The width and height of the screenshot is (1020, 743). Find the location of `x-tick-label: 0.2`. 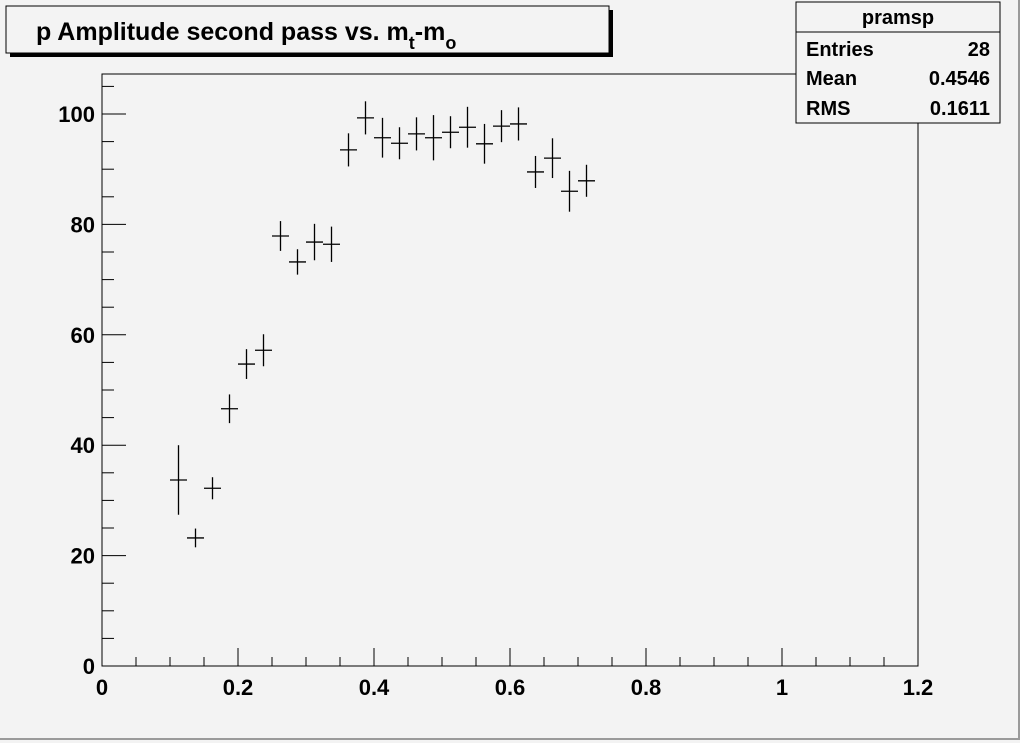

x-tick-label: 0.2 is located at coordinates (238, 687).